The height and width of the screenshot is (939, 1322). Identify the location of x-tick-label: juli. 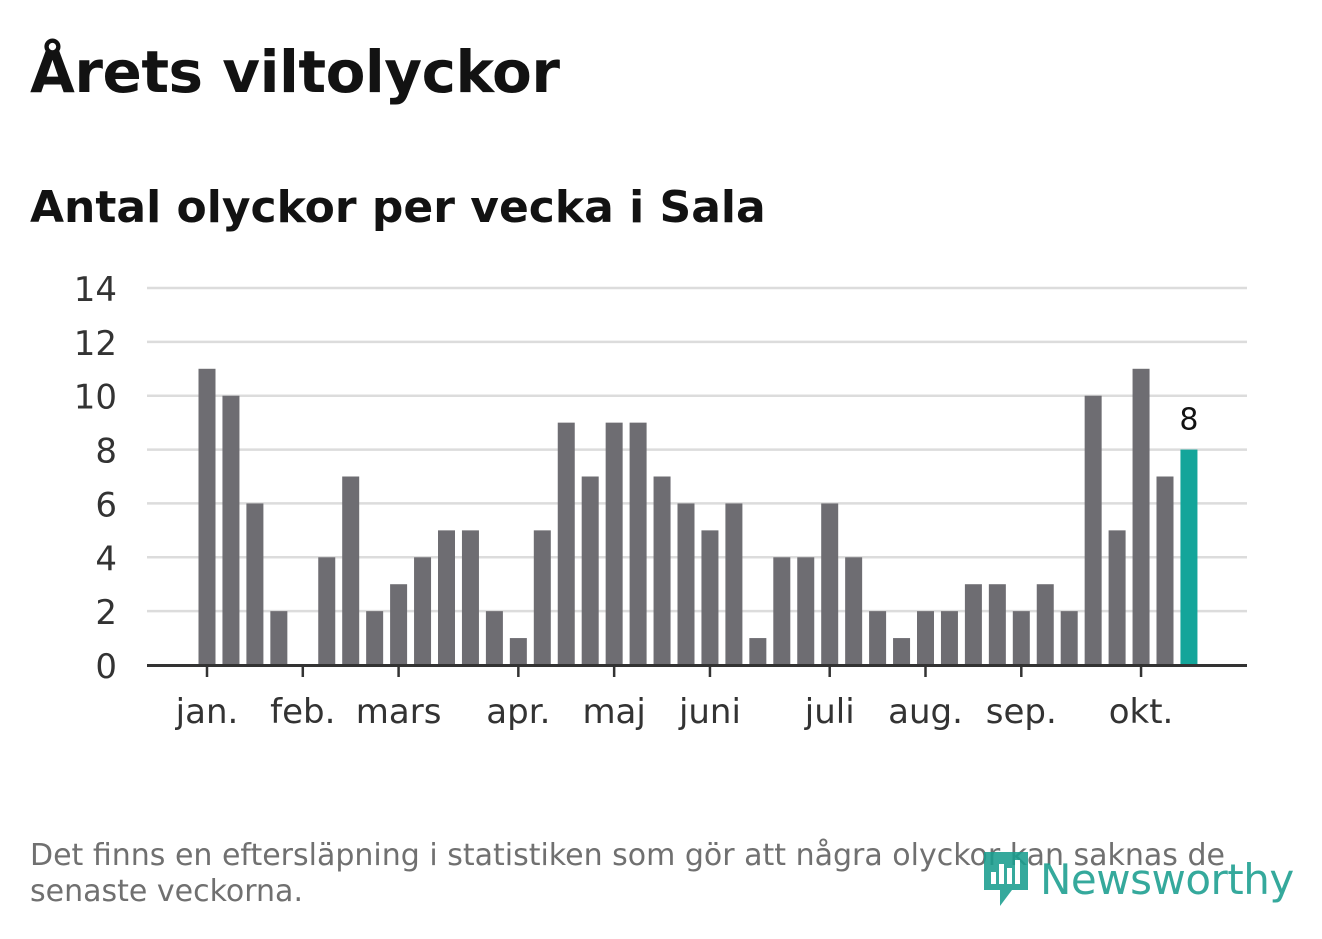
(829, 712).